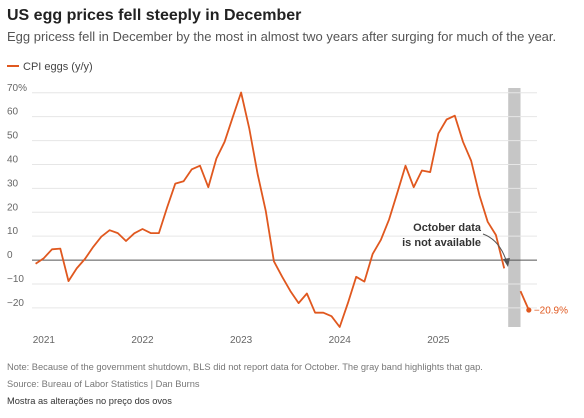  What do you see at coordinates (13, 207) in the screenshot?
I see `y-tick-label: 20` at bounding box center [13, 207].